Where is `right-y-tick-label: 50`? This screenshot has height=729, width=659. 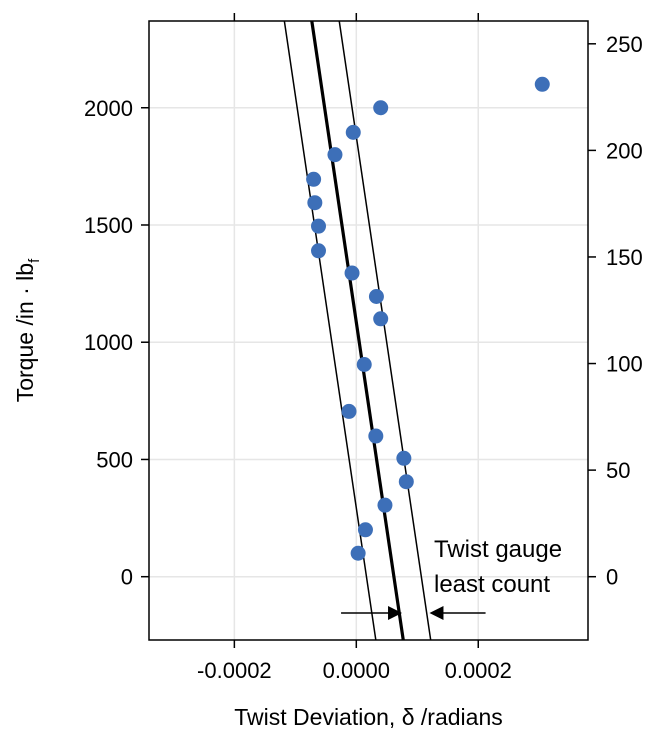 right-y-tick-label: 50 is located at coordinates (618, 470).